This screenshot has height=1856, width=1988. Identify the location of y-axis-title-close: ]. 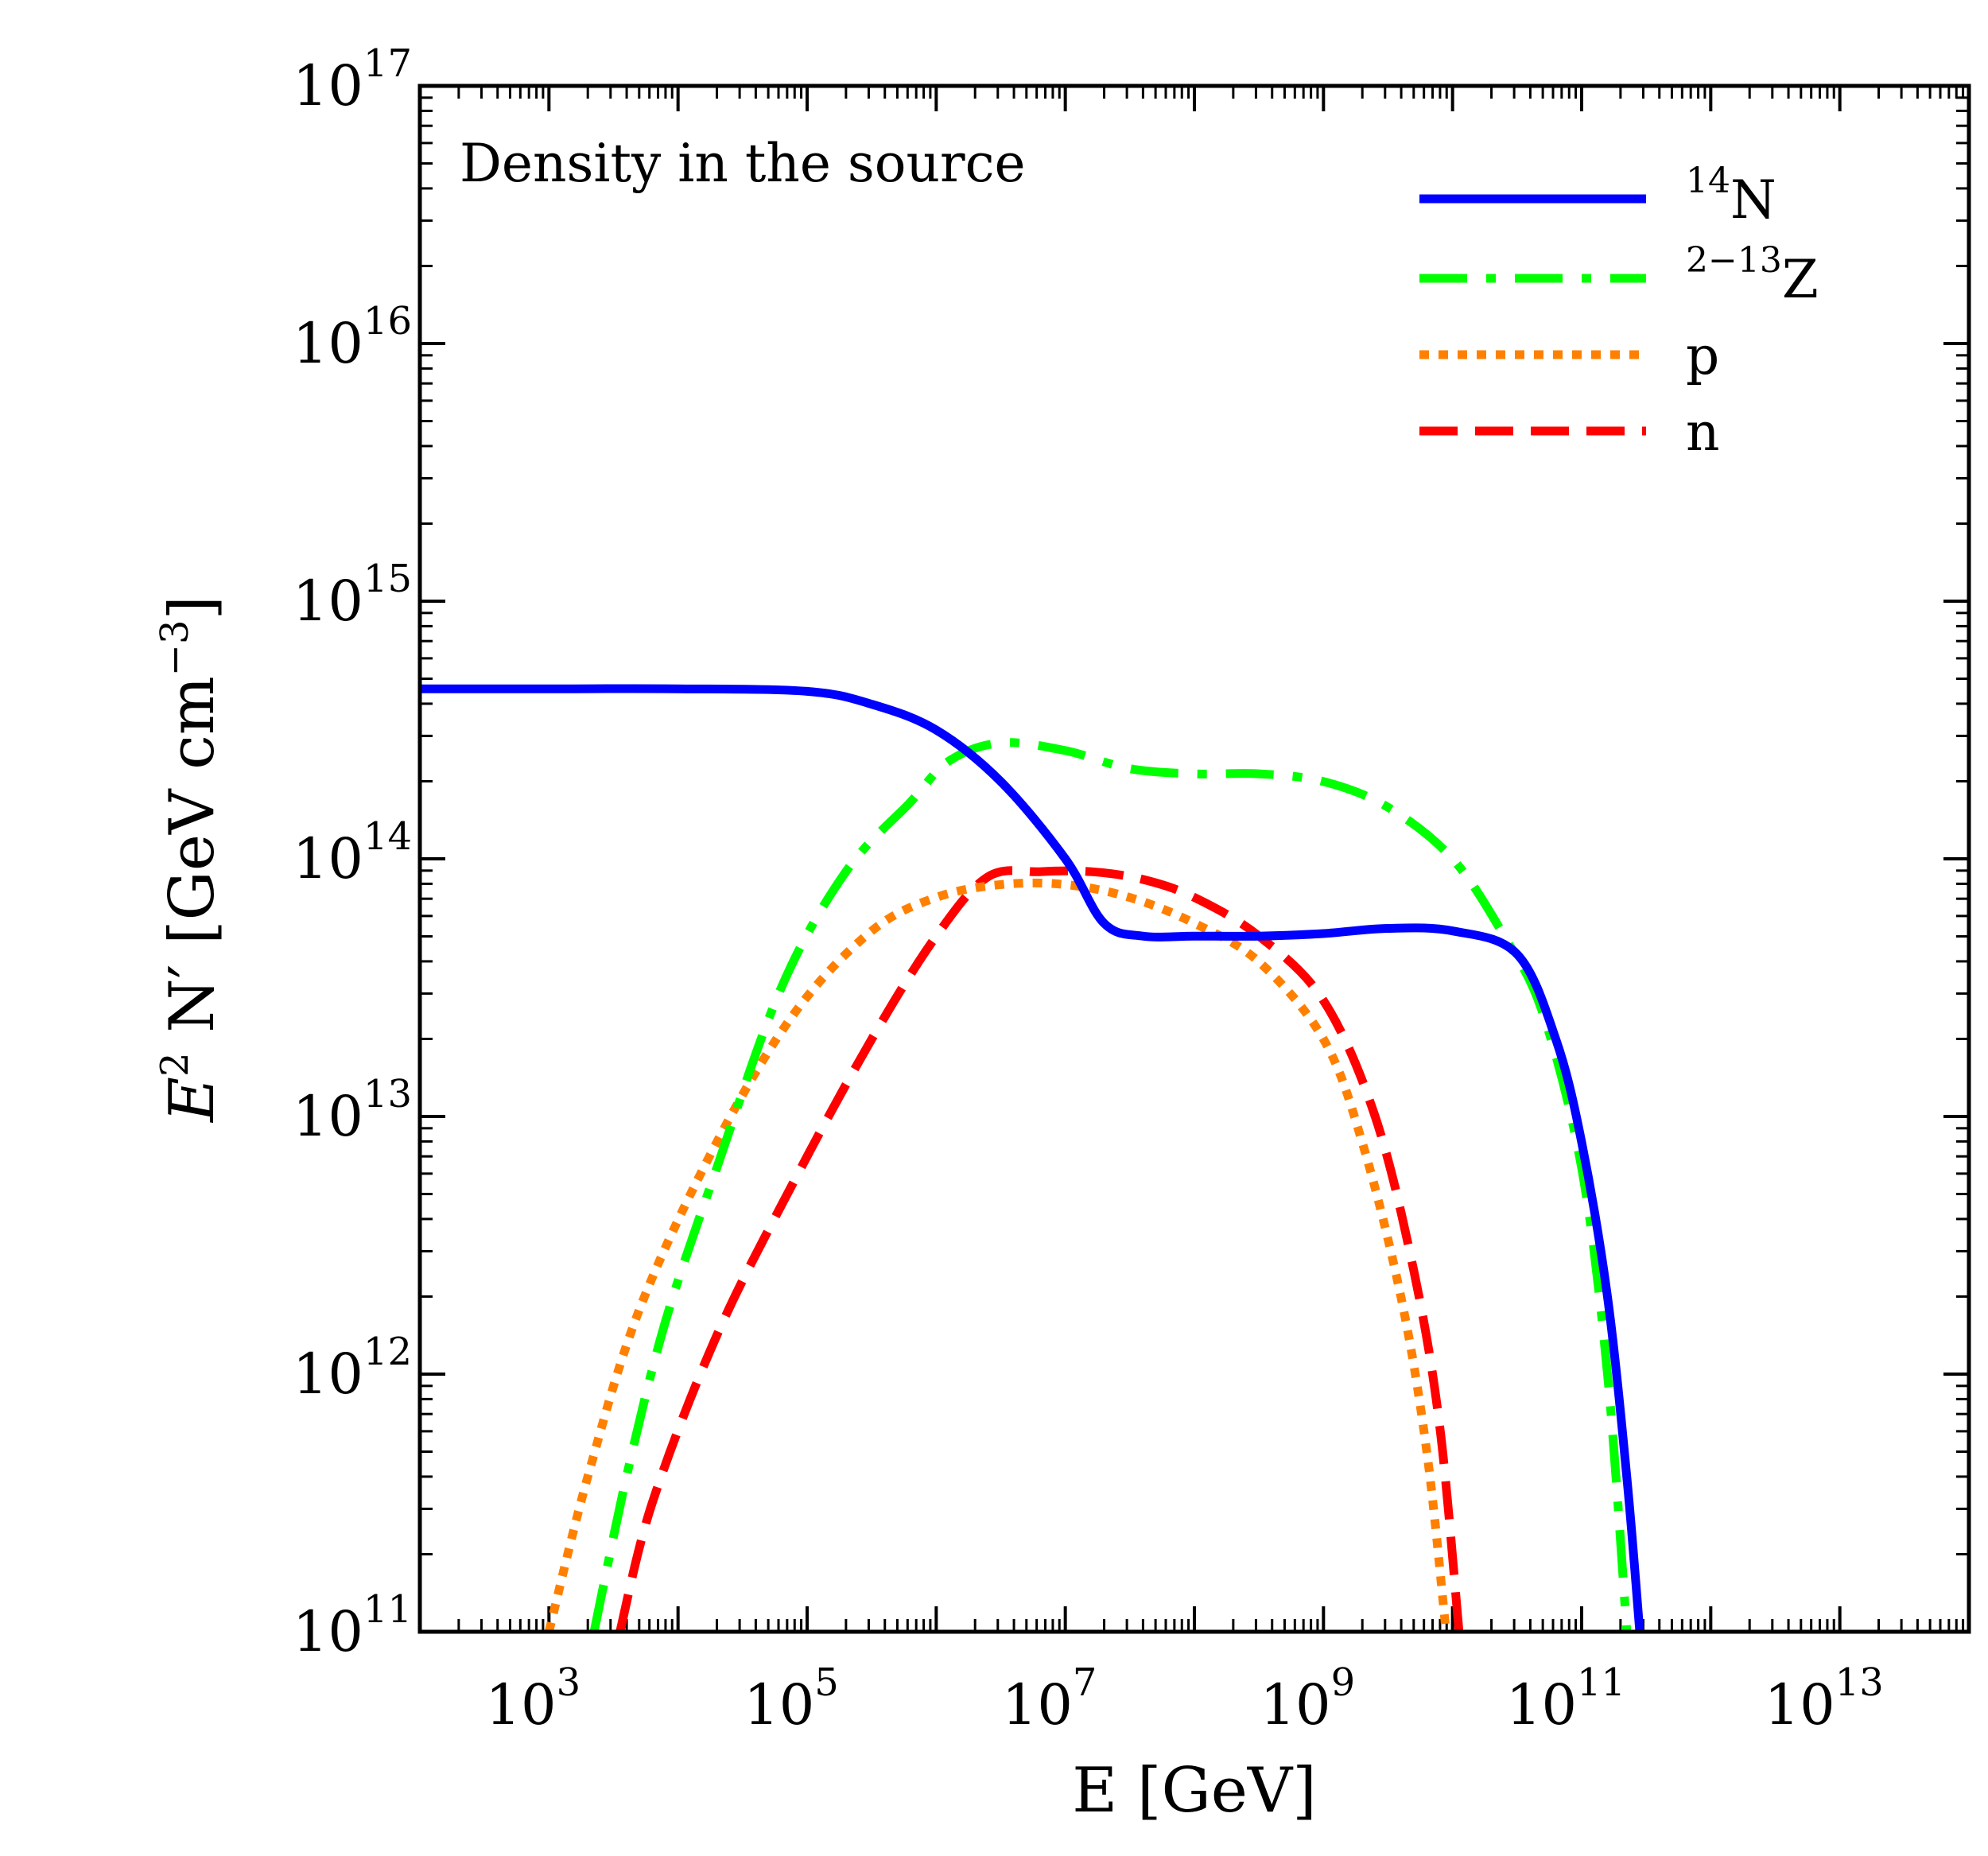
(192, 607).